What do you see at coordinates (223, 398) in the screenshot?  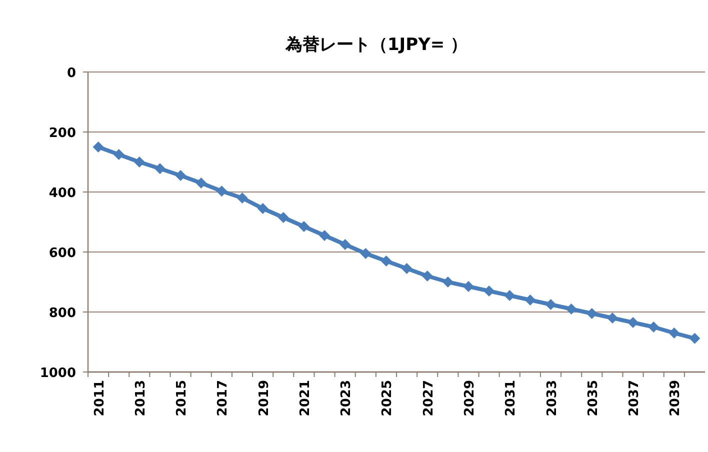 I see `x-tick-label: 2017` at bounding box center [223, 398].